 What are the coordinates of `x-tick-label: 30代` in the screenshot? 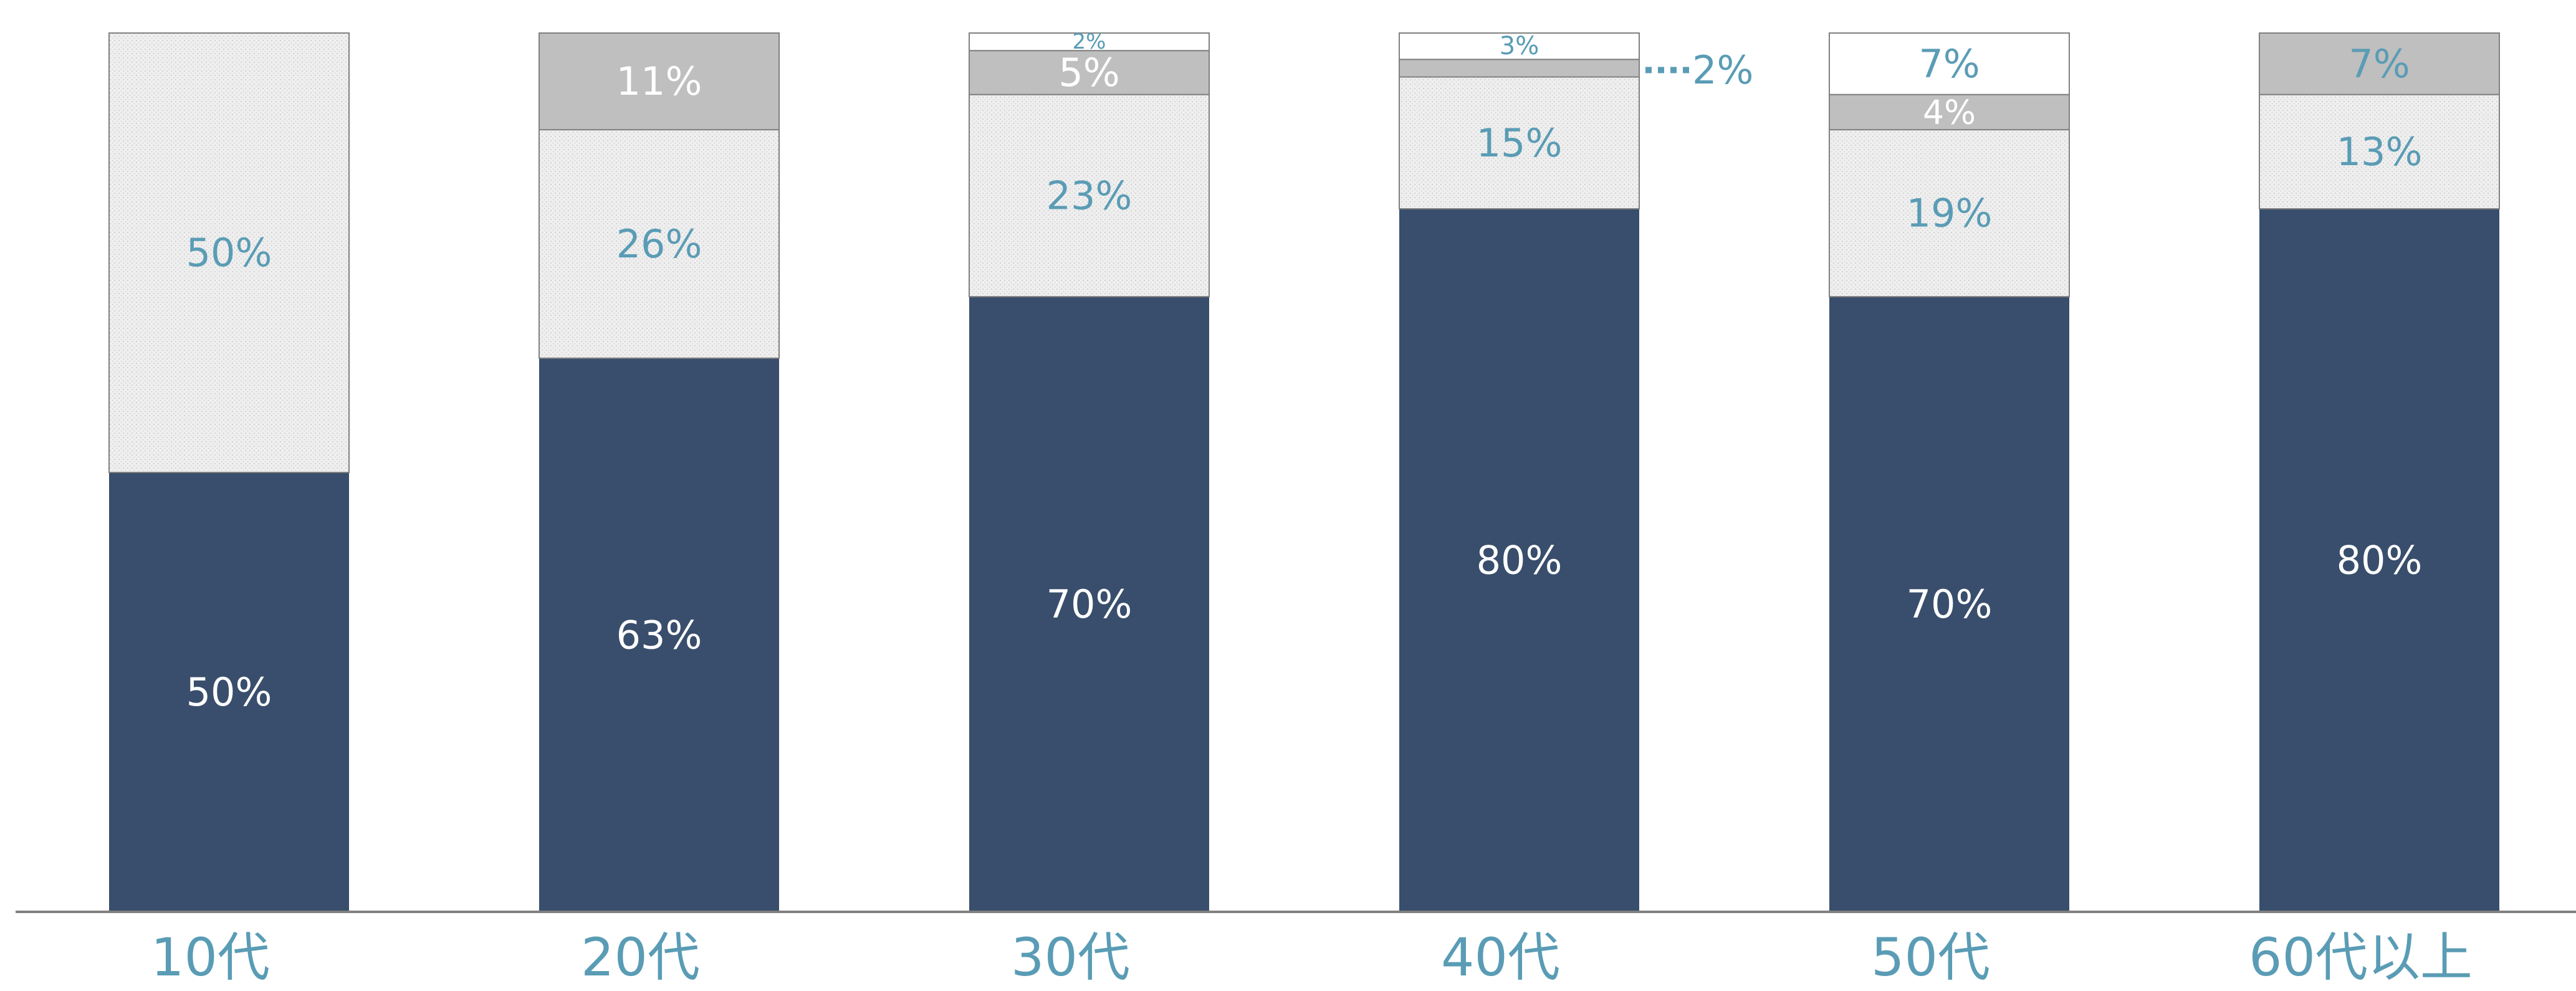 It's located at (1070, 957).